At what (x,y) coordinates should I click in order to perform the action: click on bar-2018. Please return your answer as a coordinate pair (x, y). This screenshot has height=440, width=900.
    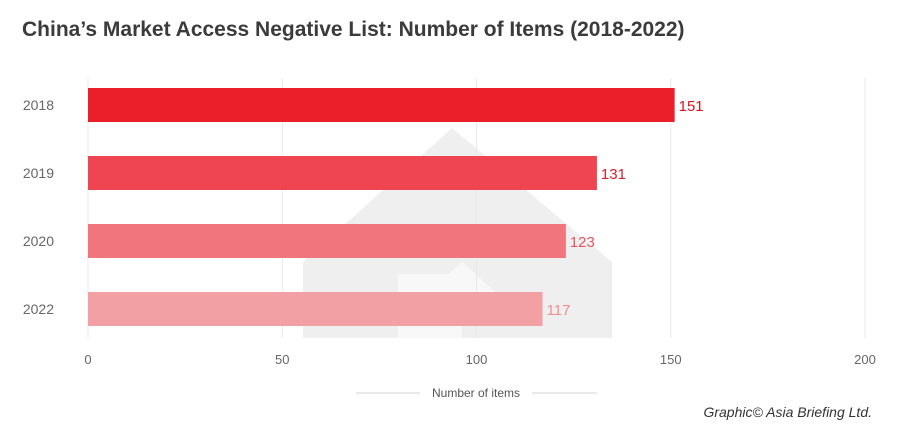
    Looking at the image, I should click on (381, 105).